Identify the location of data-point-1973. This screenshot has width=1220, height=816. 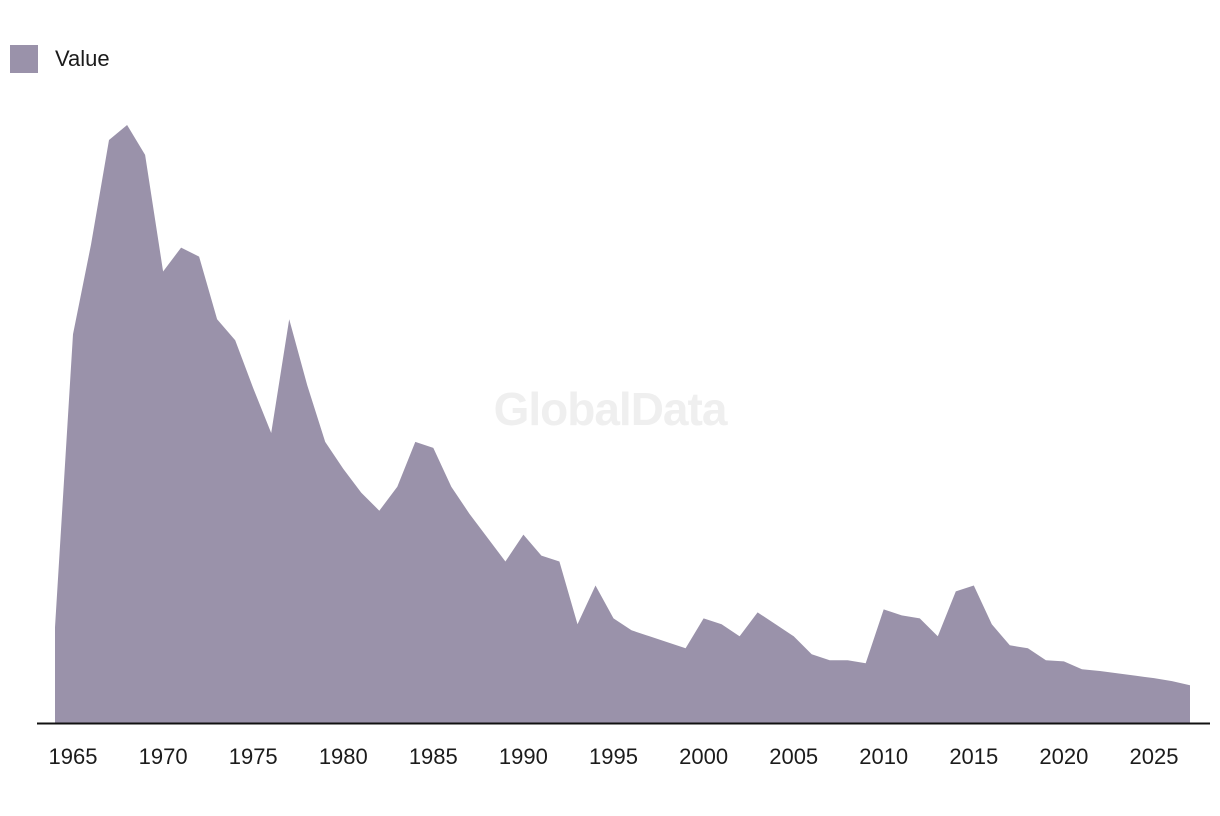
(217, 319).